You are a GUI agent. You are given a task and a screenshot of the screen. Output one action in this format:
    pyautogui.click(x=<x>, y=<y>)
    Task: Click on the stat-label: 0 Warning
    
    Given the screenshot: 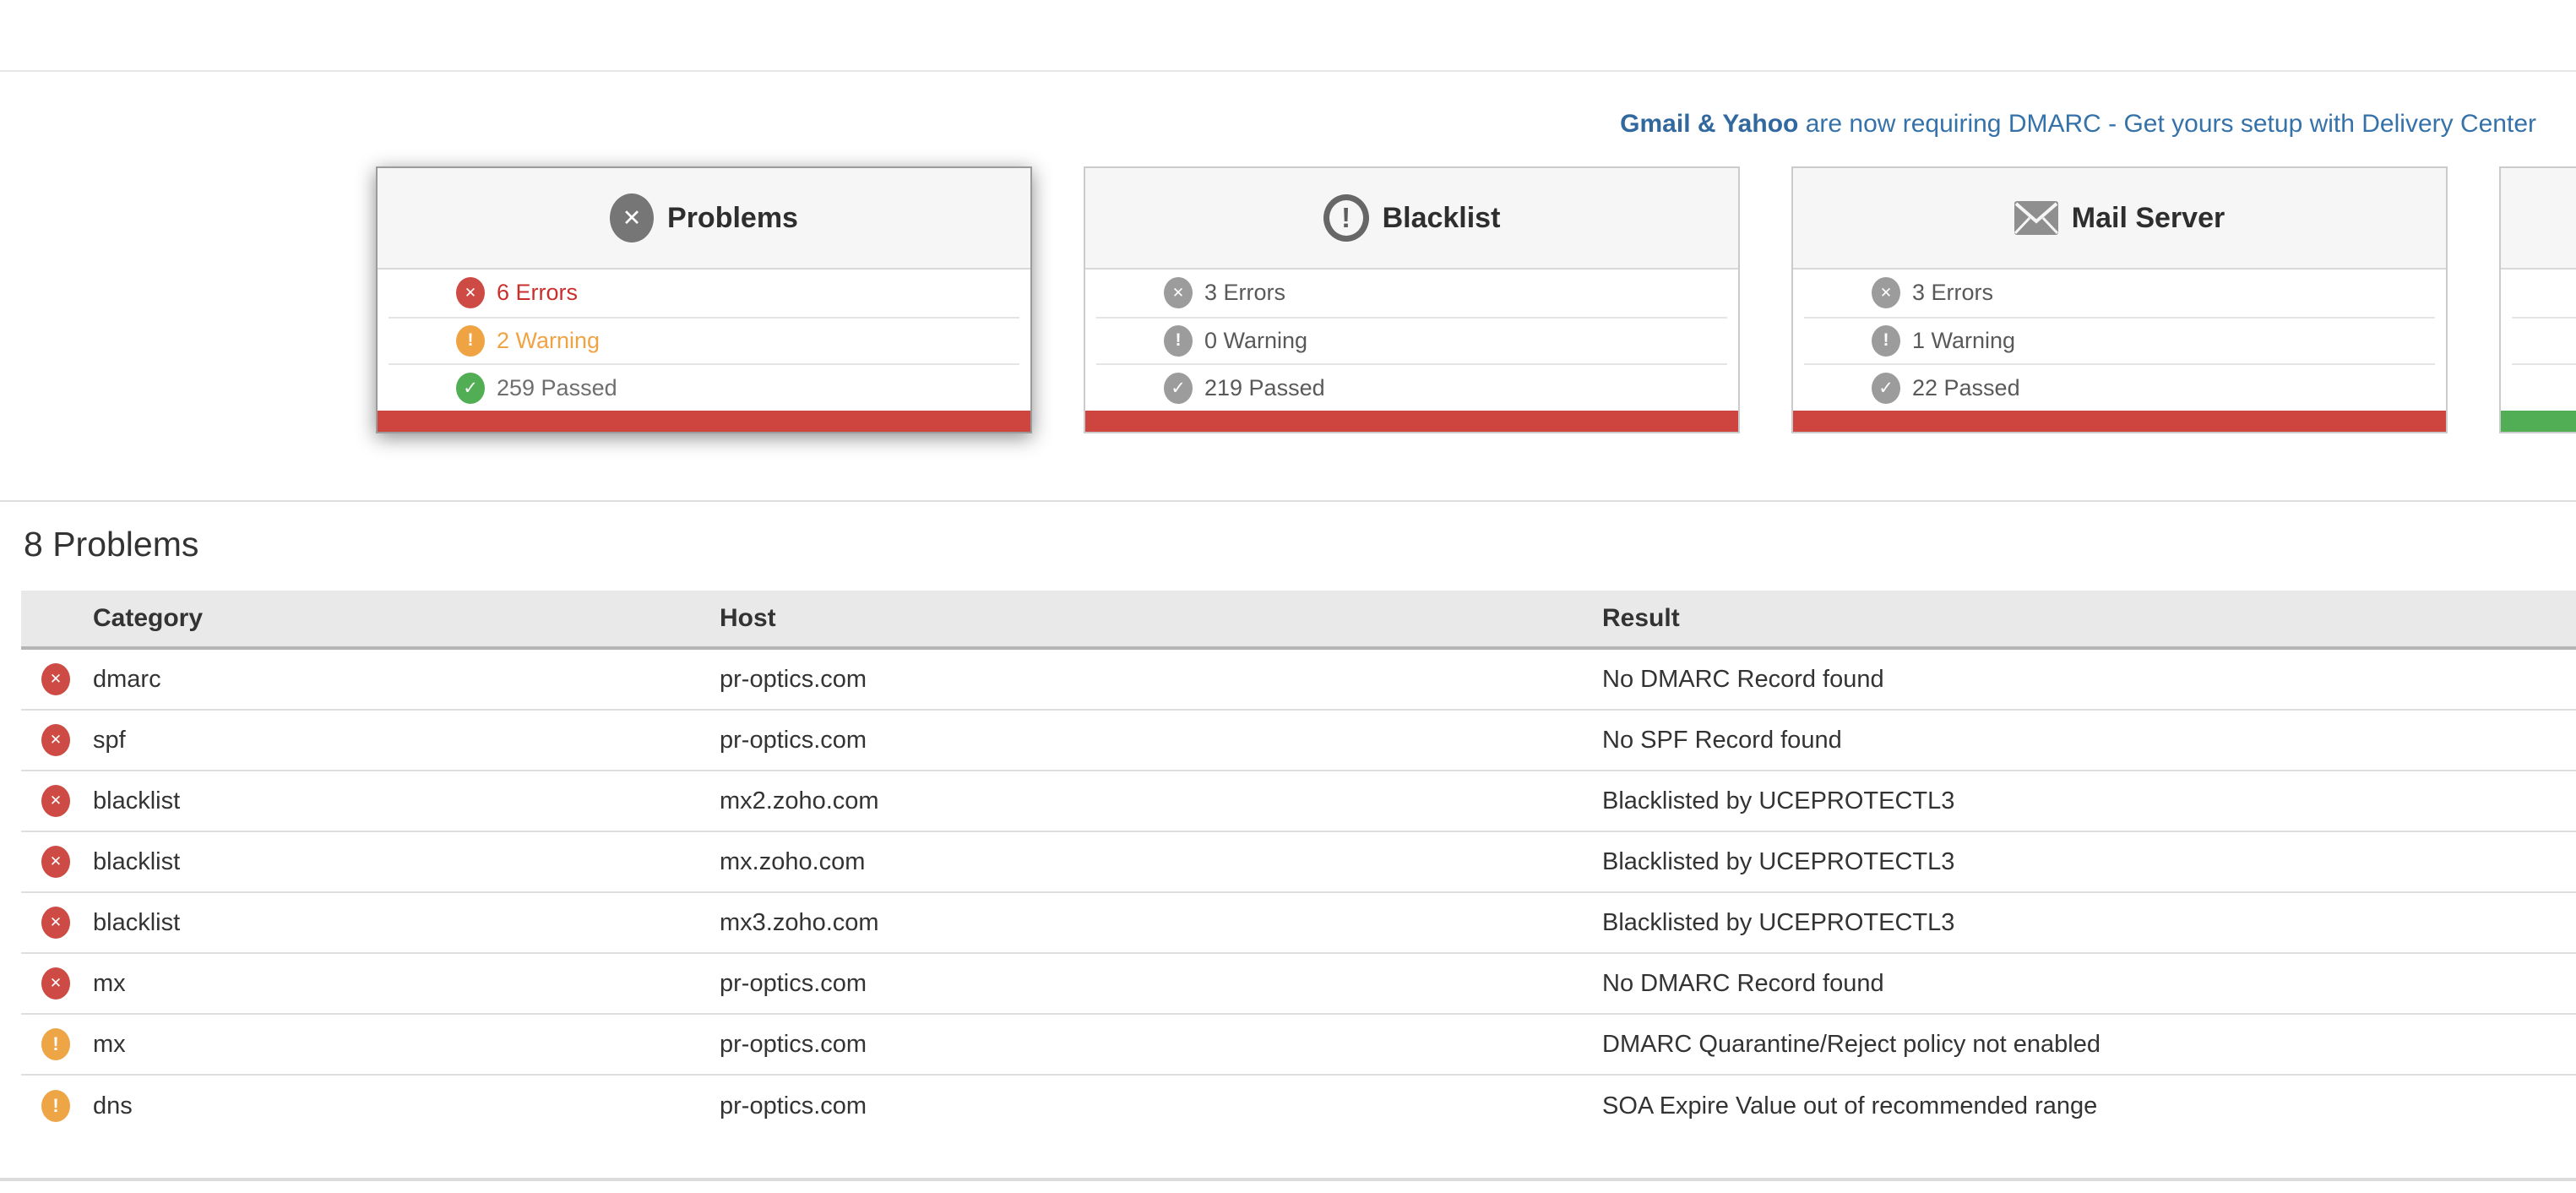 What is the action you would take?
    pyautogui.click(x=1256, y=340)
    